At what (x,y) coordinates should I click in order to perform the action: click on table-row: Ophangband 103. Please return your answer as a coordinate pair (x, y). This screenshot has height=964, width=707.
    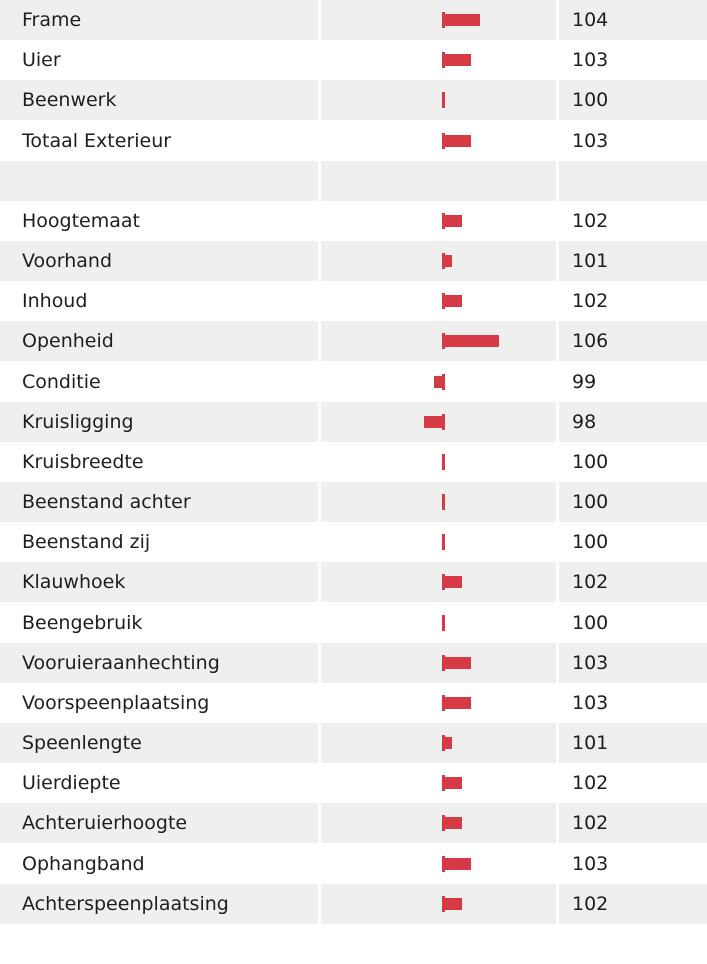
    Looking at the image, I should click on (353, 864).